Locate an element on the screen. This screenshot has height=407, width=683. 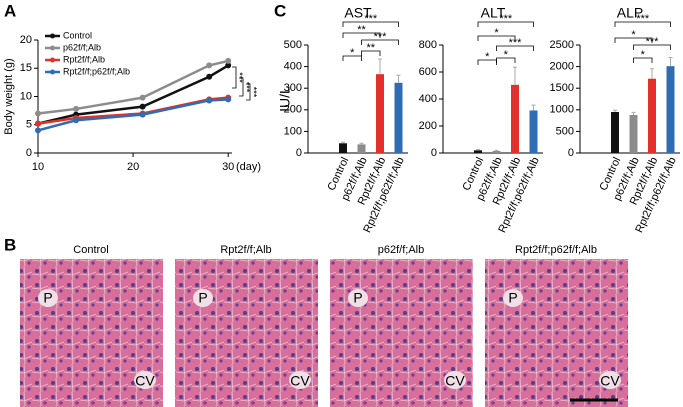
y-tick-label: 100 is located at coordinates (293, 131).